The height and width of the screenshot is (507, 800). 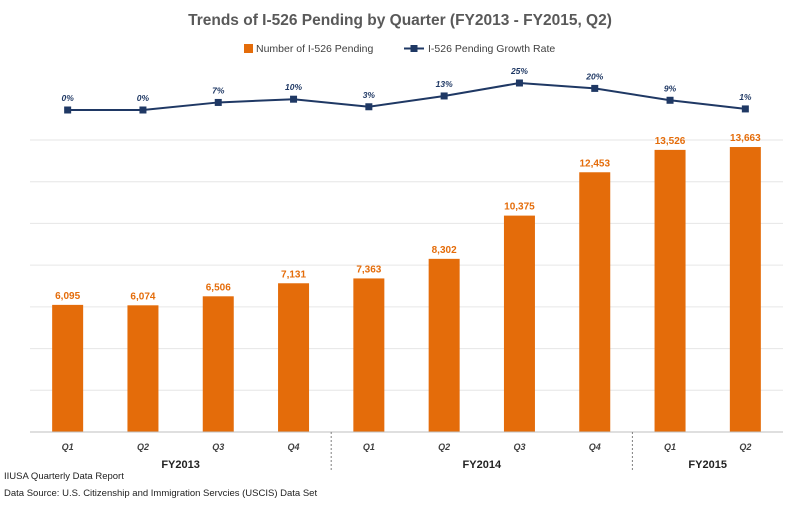 I want to click on growth-value-label: 1%, so click(x=745, y=97).